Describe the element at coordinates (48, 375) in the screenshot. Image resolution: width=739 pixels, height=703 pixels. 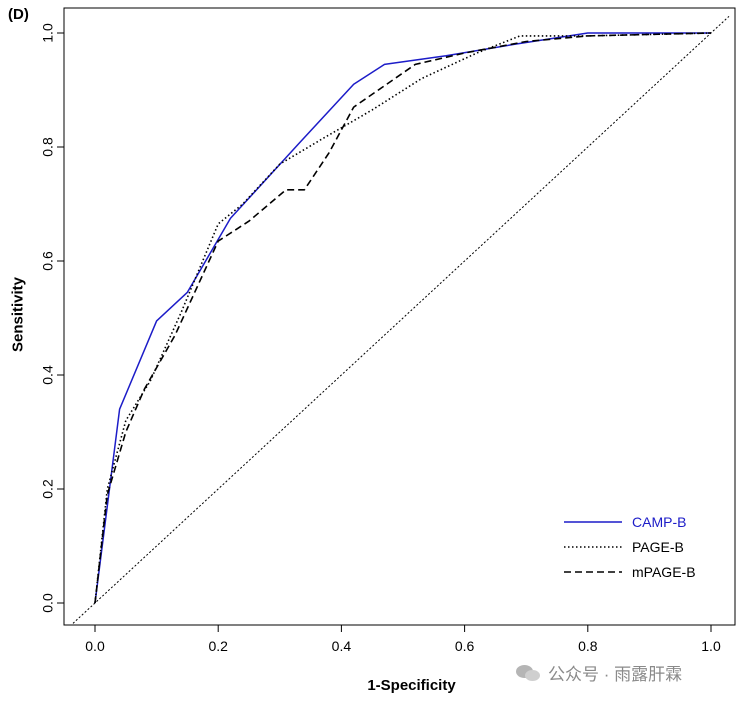
I see `y-tick-label: 0.4` at that location.